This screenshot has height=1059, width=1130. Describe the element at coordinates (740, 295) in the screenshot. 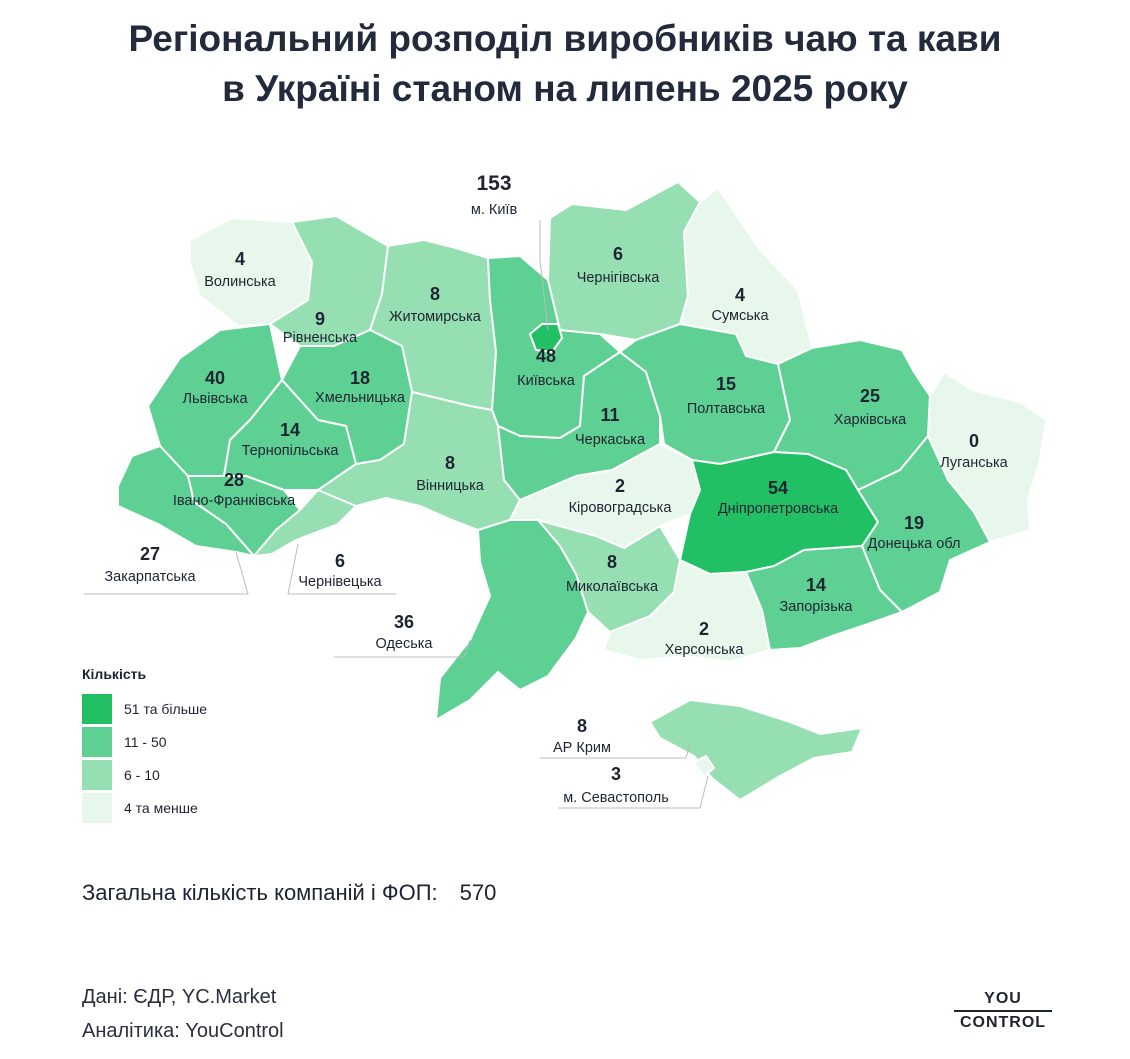

I see `region-value-sumy: 4` at that location.